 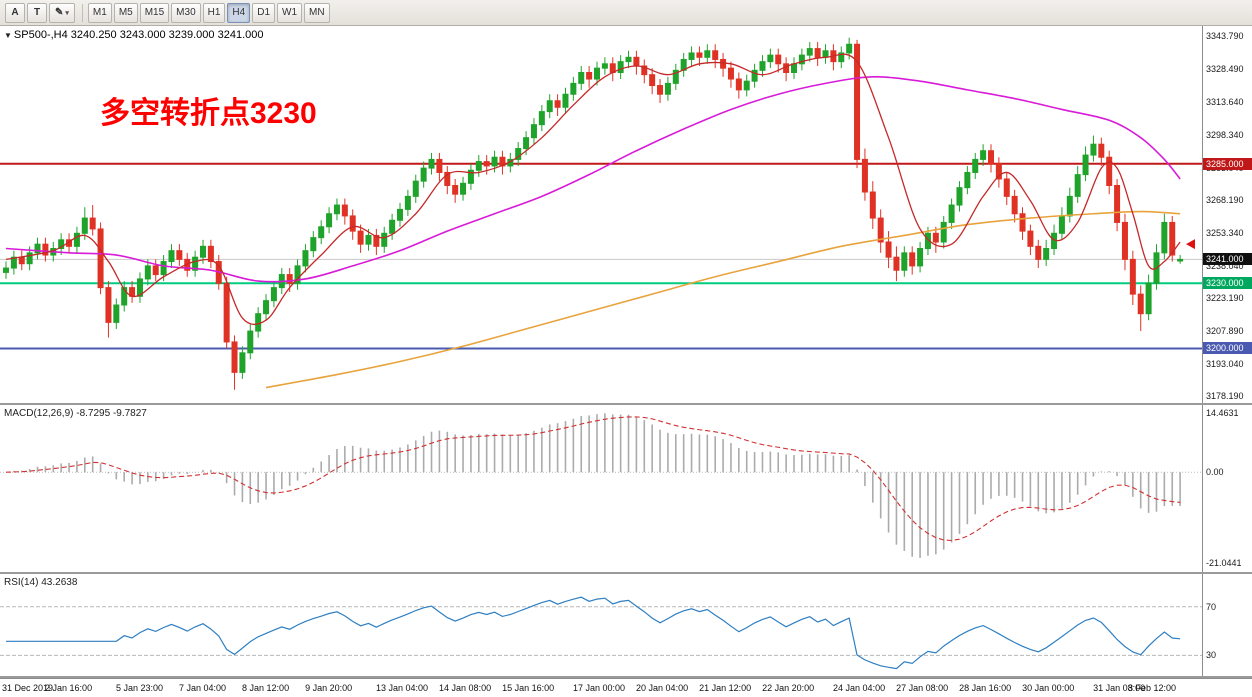 I want to click on drawings-tool-button: ✎ ▾, so click(x=62, y=12).